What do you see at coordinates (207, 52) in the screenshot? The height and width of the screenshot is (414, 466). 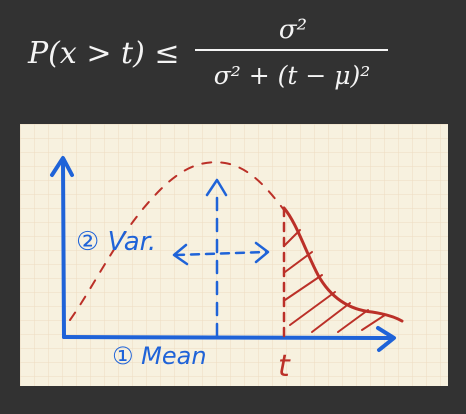 I see `formula: P(x > t) ≤ σ² σ² + (t − μ)²` at bounding box center [207, 52].